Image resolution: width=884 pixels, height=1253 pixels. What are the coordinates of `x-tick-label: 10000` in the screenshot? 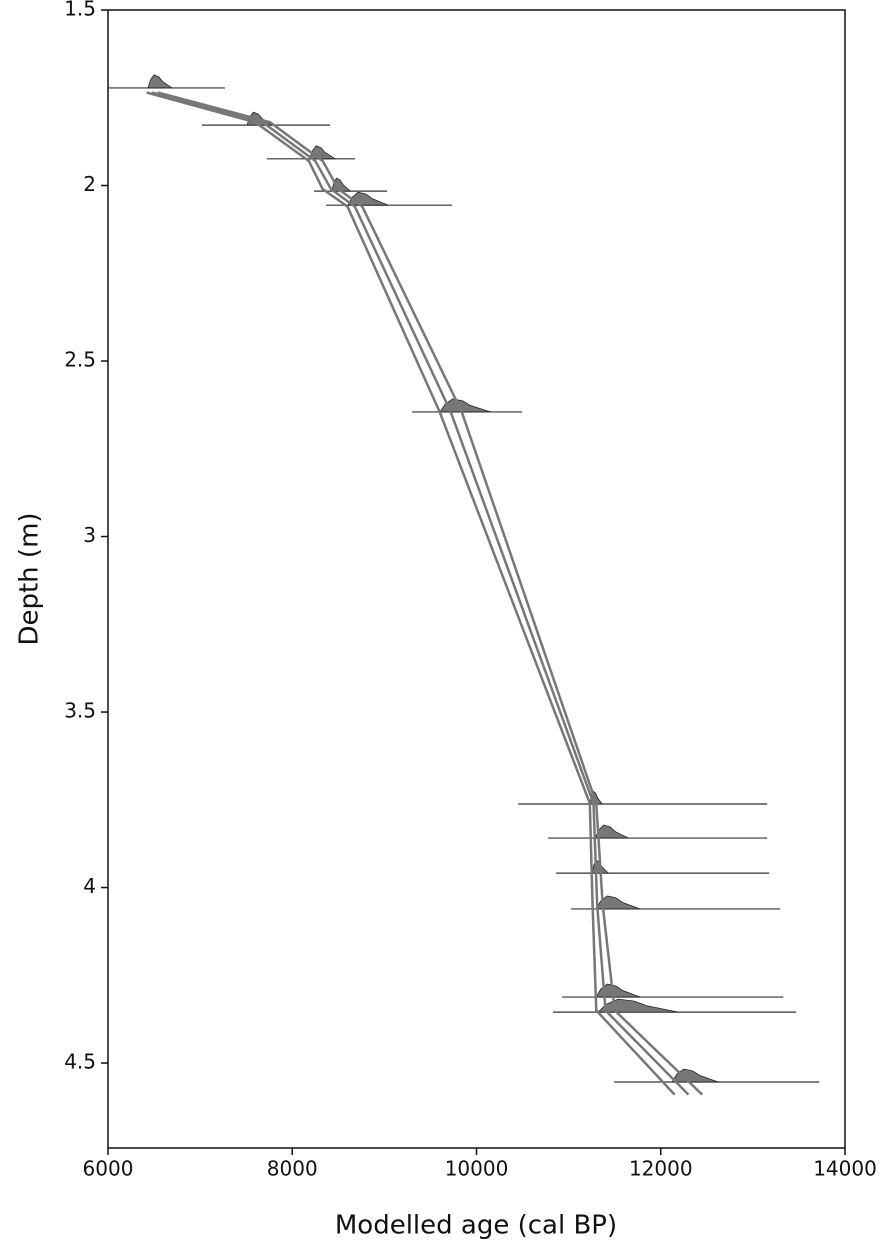 It's located at (477, 1169).